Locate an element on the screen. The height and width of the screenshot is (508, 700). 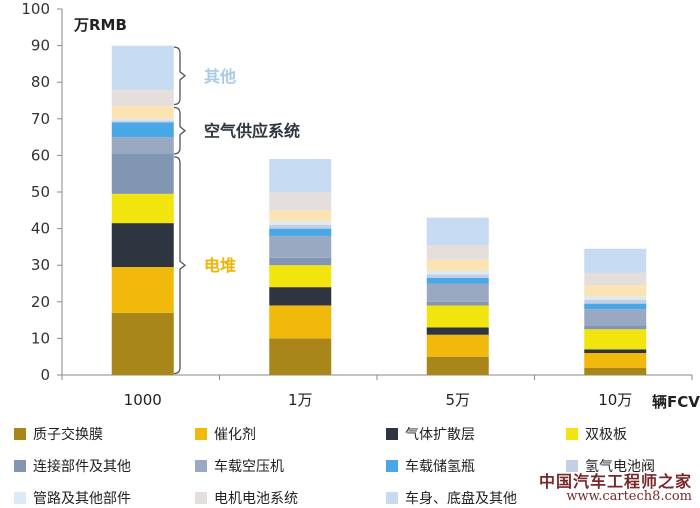
annotation-label: 其他 is located at coordinates (220, 76).